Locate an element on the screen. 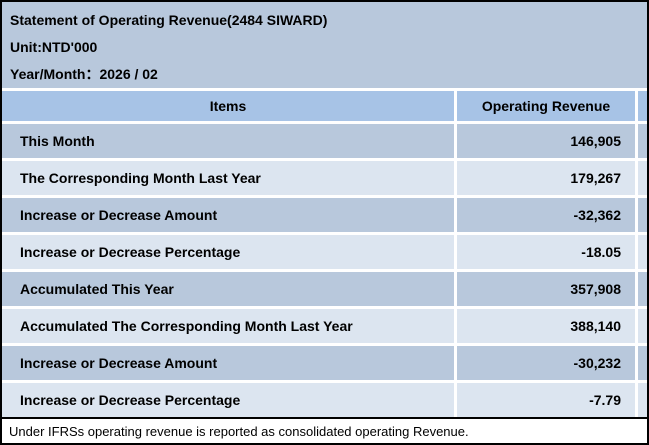 The image size is (649, 445). unit-label: Unit:NTD'000 is located at coordinates (54, 47).